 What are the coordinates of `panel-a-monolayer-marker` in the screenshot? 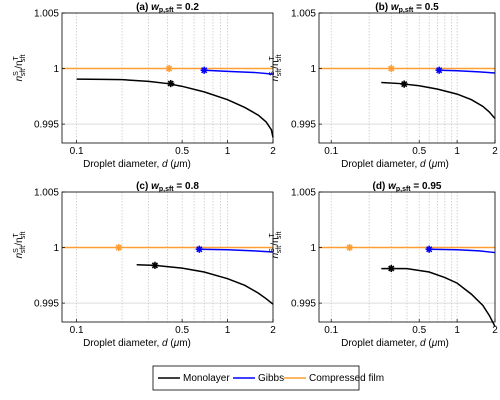 It's located at (170, 83).